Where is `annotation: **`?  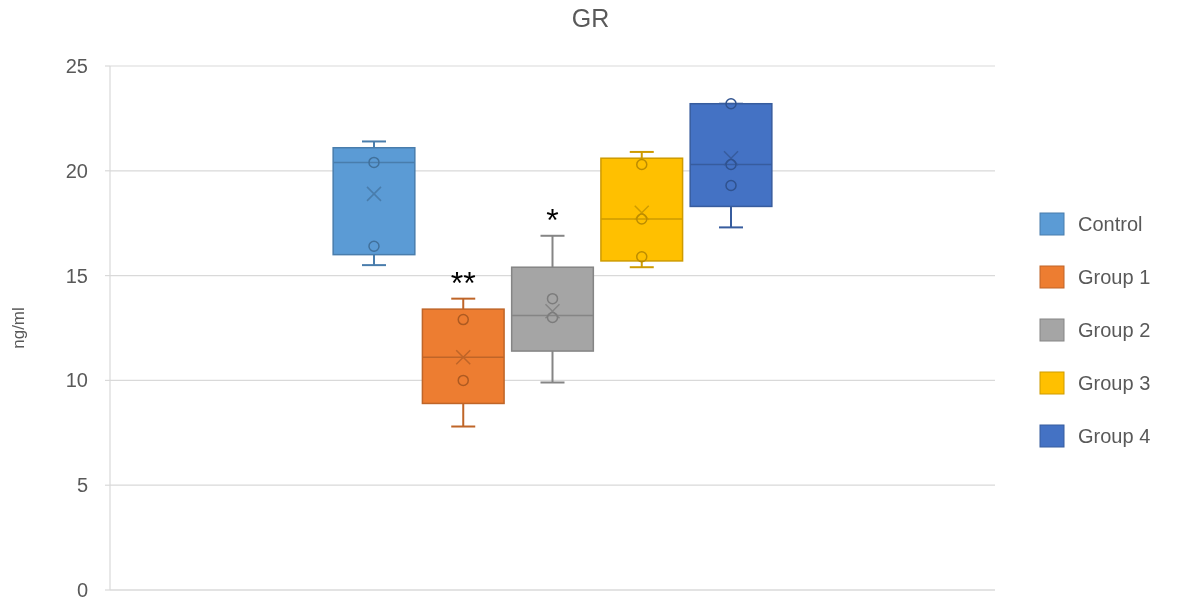
annotation: ** is located at coordinates (463, 283).